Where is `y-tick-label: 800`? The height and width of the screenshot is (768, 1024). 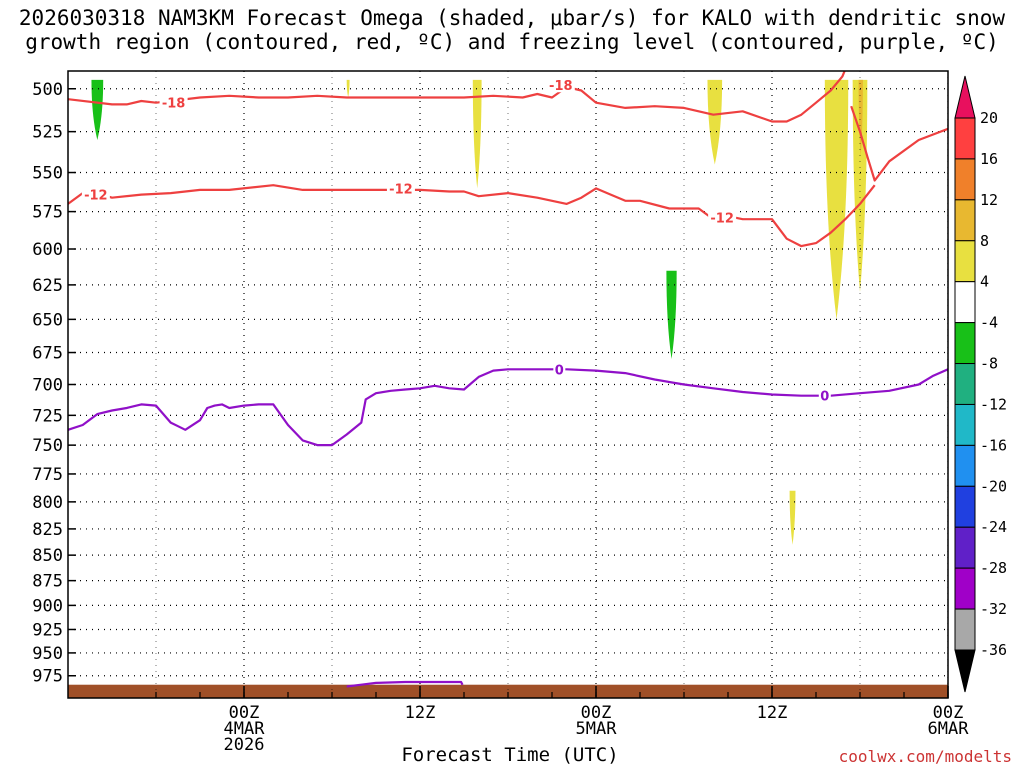 y-tick-label: 800 is located at coordinates (47, 503).